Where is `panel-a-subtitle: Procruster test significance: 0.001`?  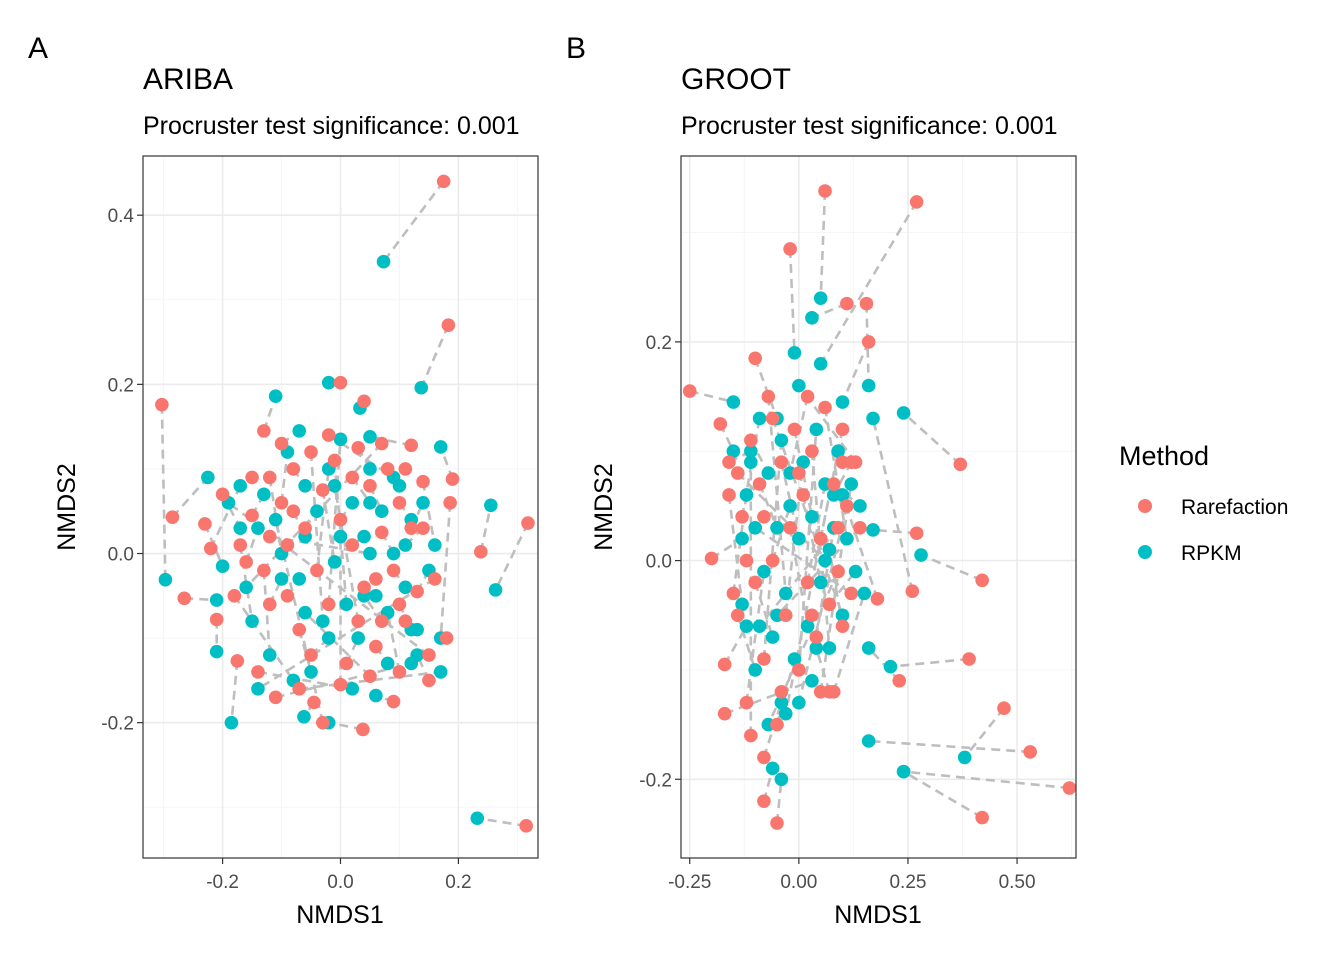
panel-a-subtitle: Procruster test significance: 0.001 is located at coordinates (331, 126).